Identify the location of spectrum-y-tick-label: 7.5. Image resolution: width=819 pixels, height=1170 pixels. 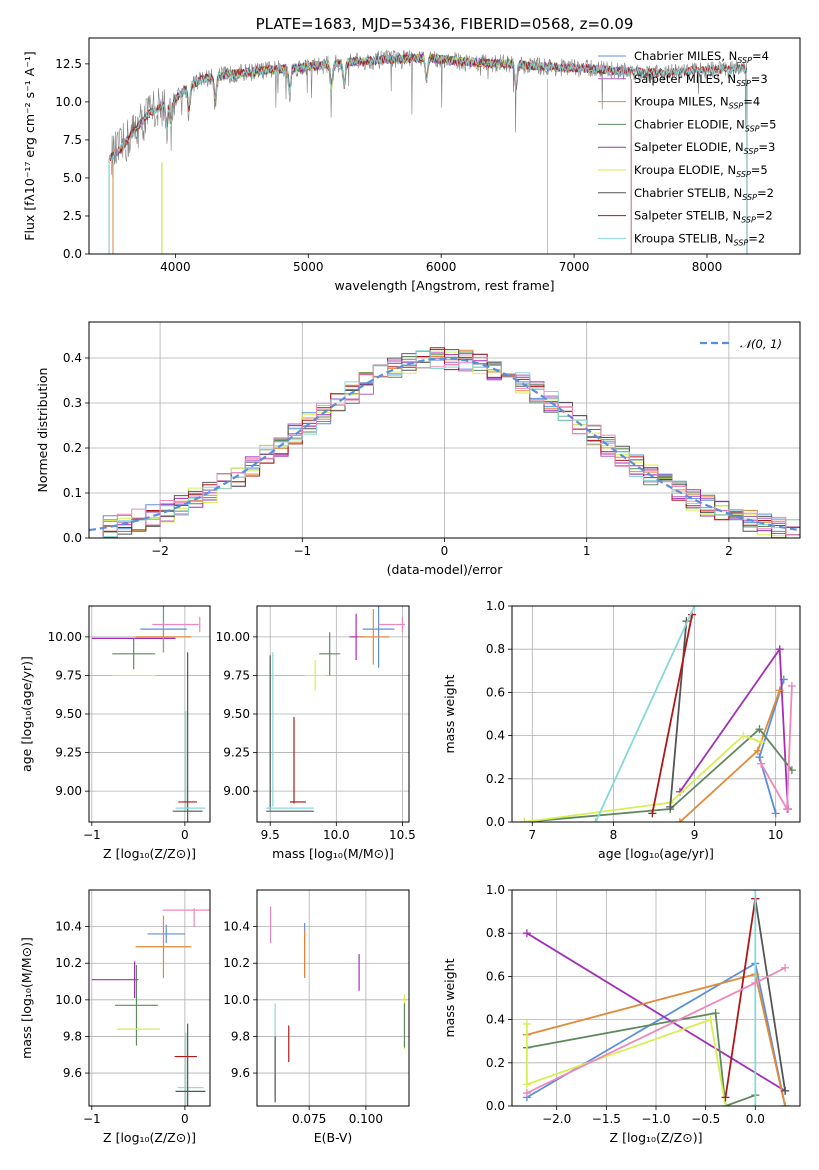
(72, 140).